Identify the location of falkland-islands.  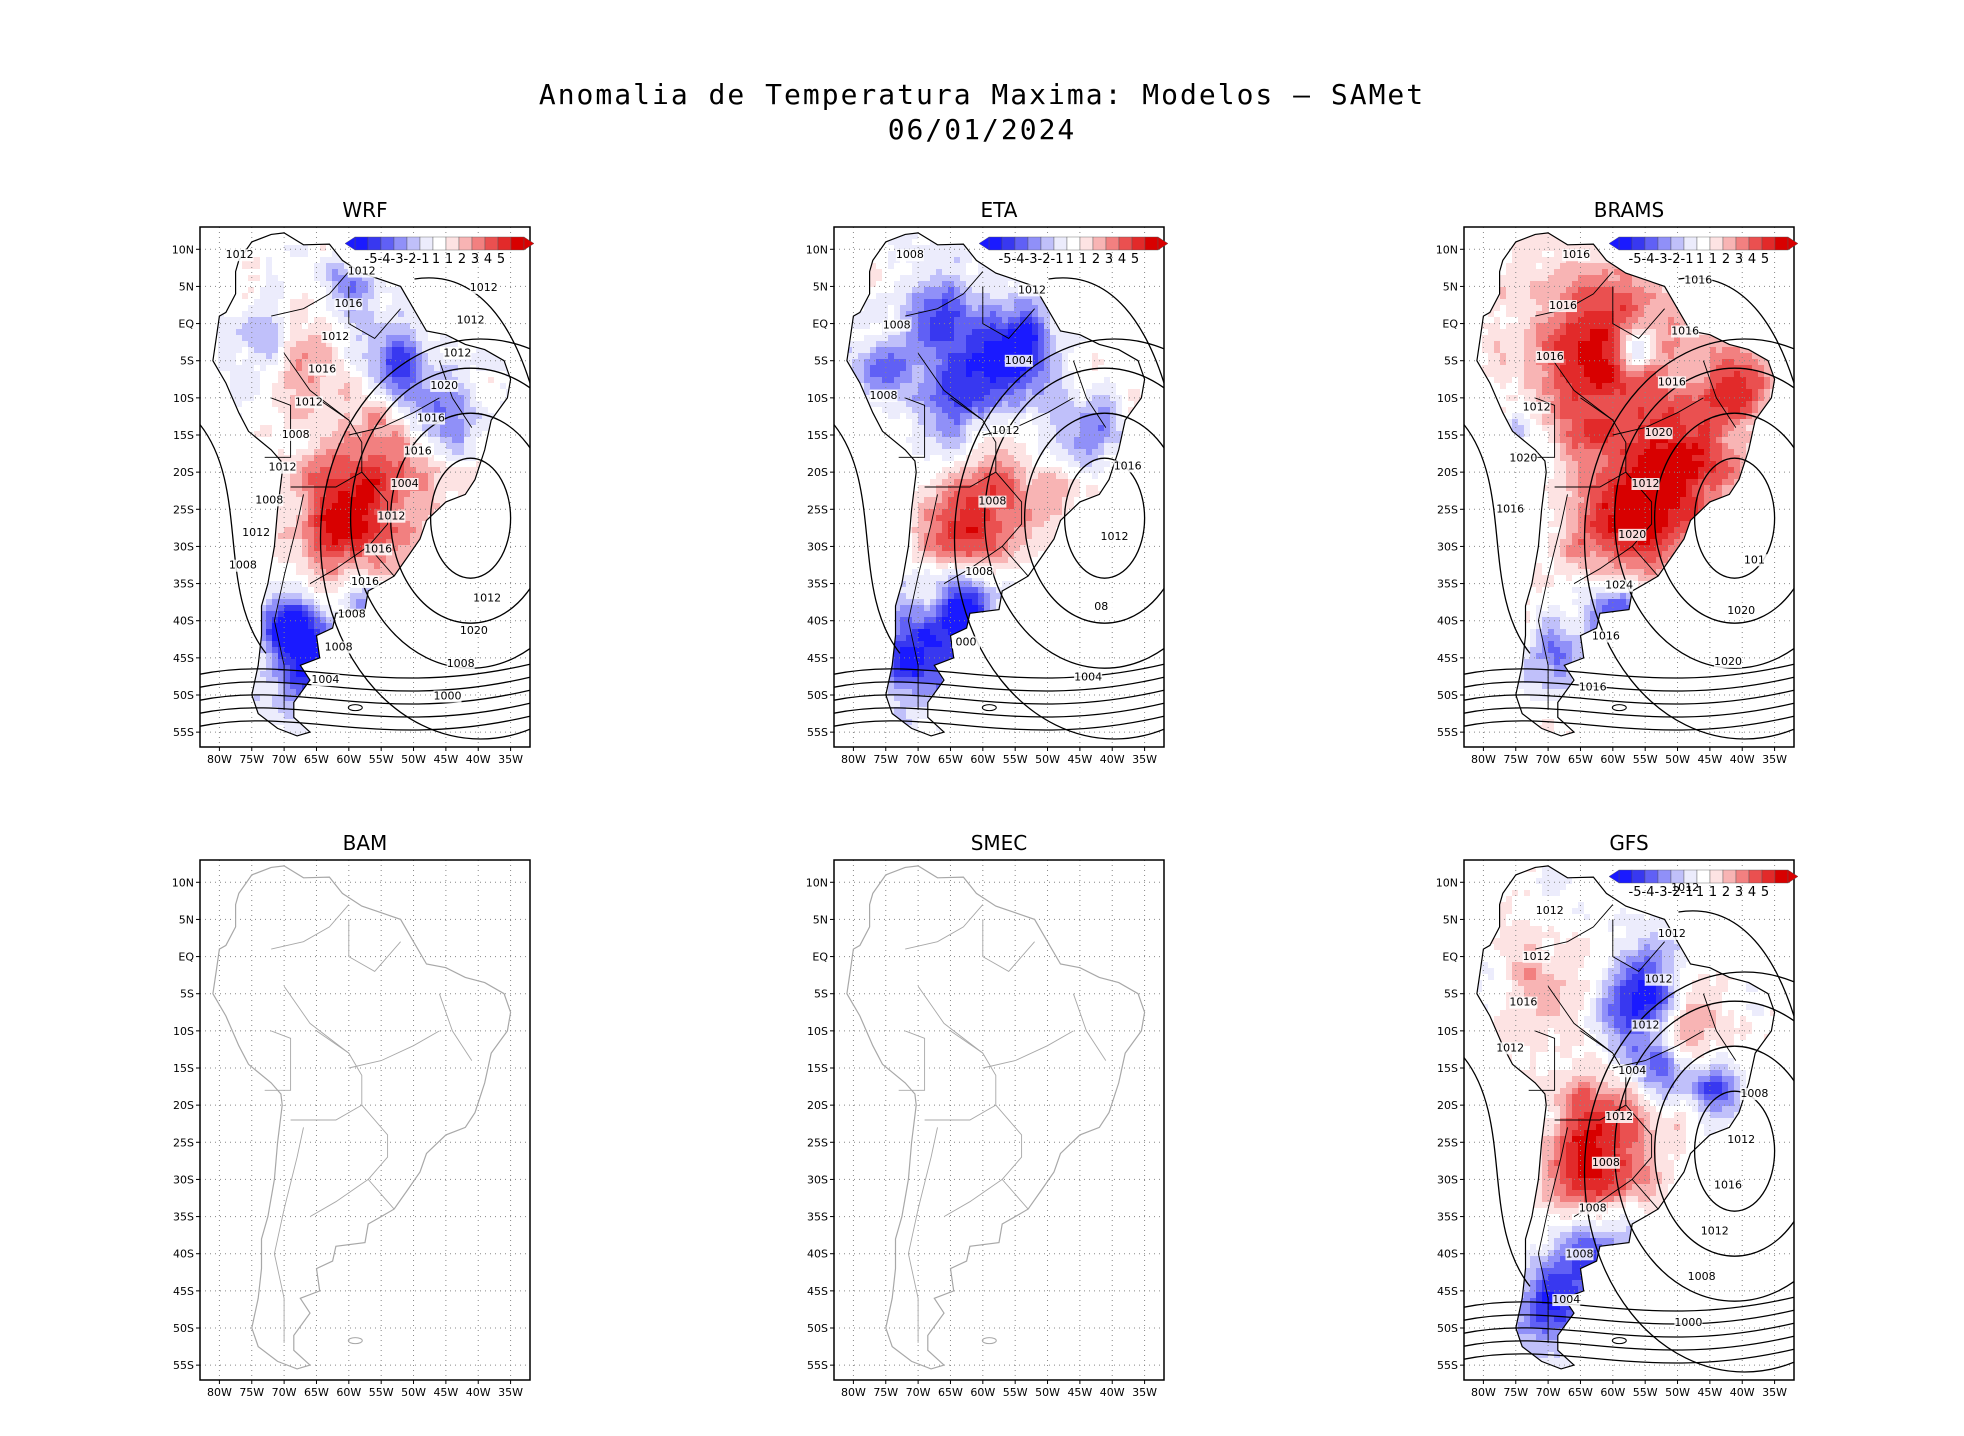
(355, 1341).